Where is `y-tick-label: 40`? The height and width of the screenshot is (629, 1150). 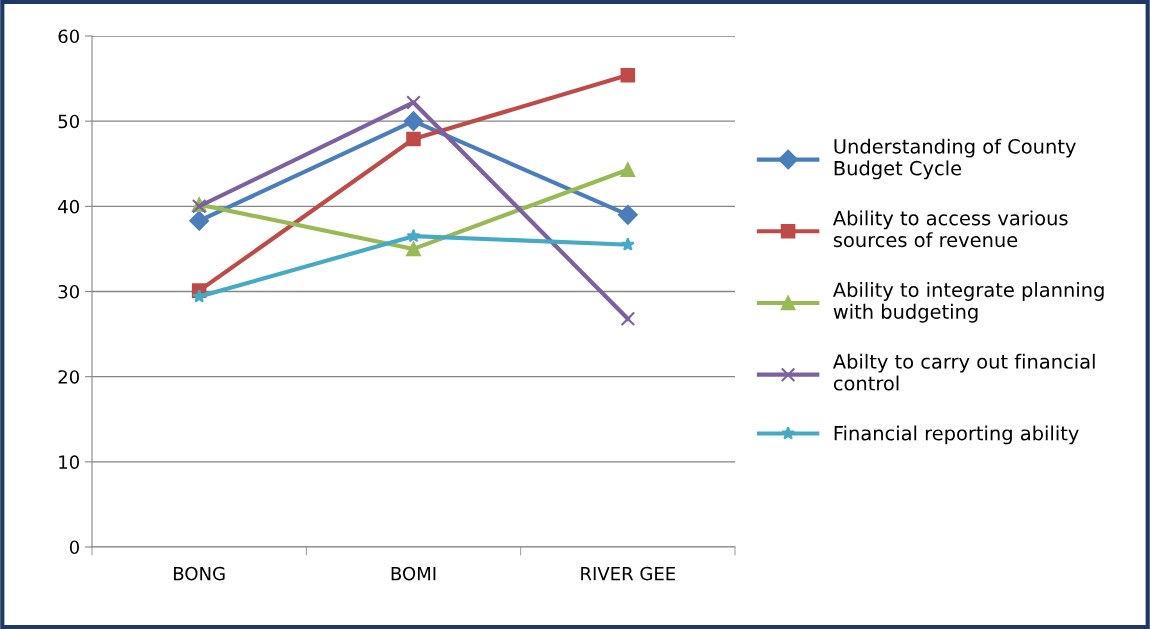 y-tick-label: 40 is located at coordinates (68, 206).